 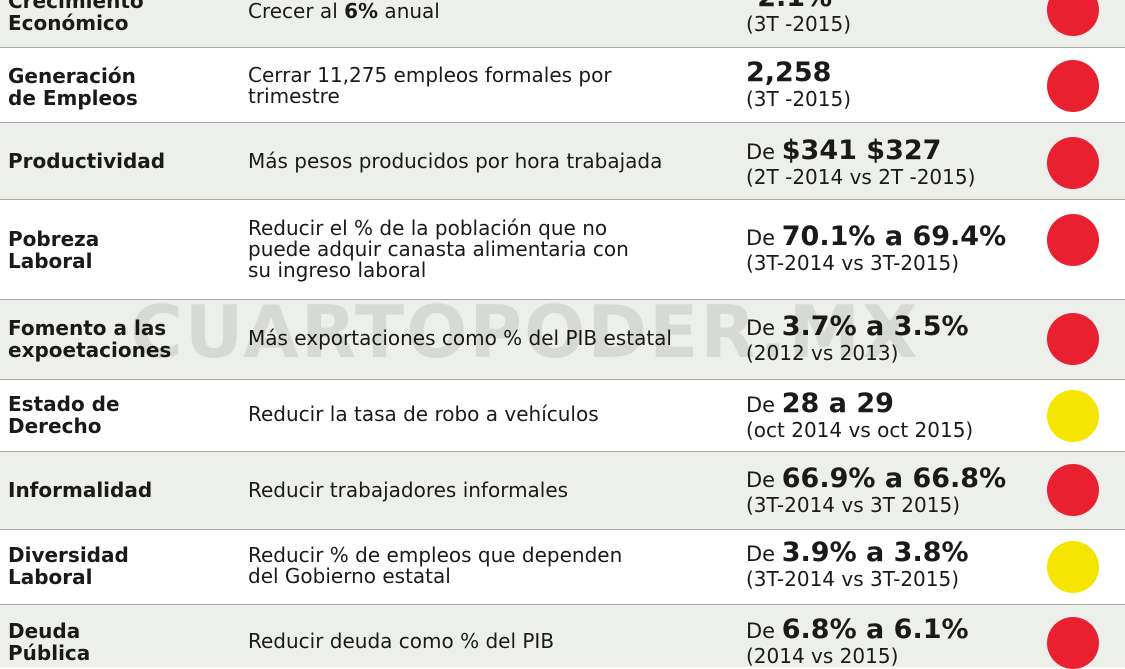 I want to click on indicator-name: Productividad, so click(x=87, y=161).